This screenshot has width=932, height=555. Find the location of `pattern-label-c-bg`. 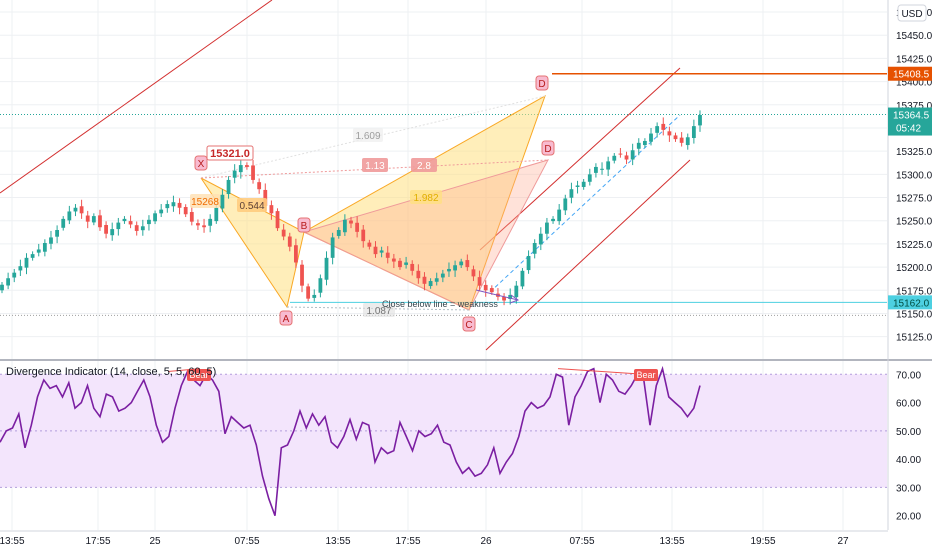

pattern-label-c-bg is located at coordinates (469, 324).